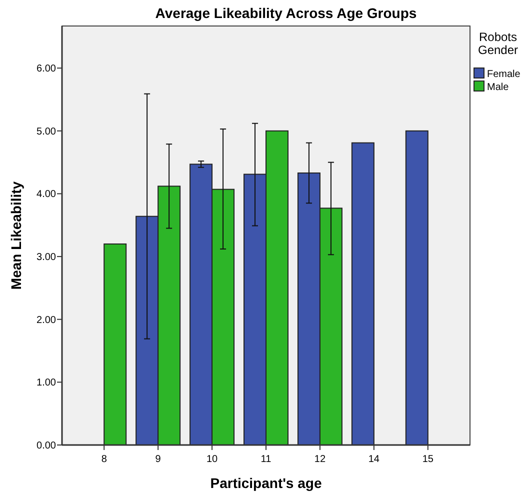 Image resolution: width=525 pixels, height=495 pixels. Describe the element at coordinates (46, 69) in the screenshot. I see `y-tick-label: 6.00` at that location.